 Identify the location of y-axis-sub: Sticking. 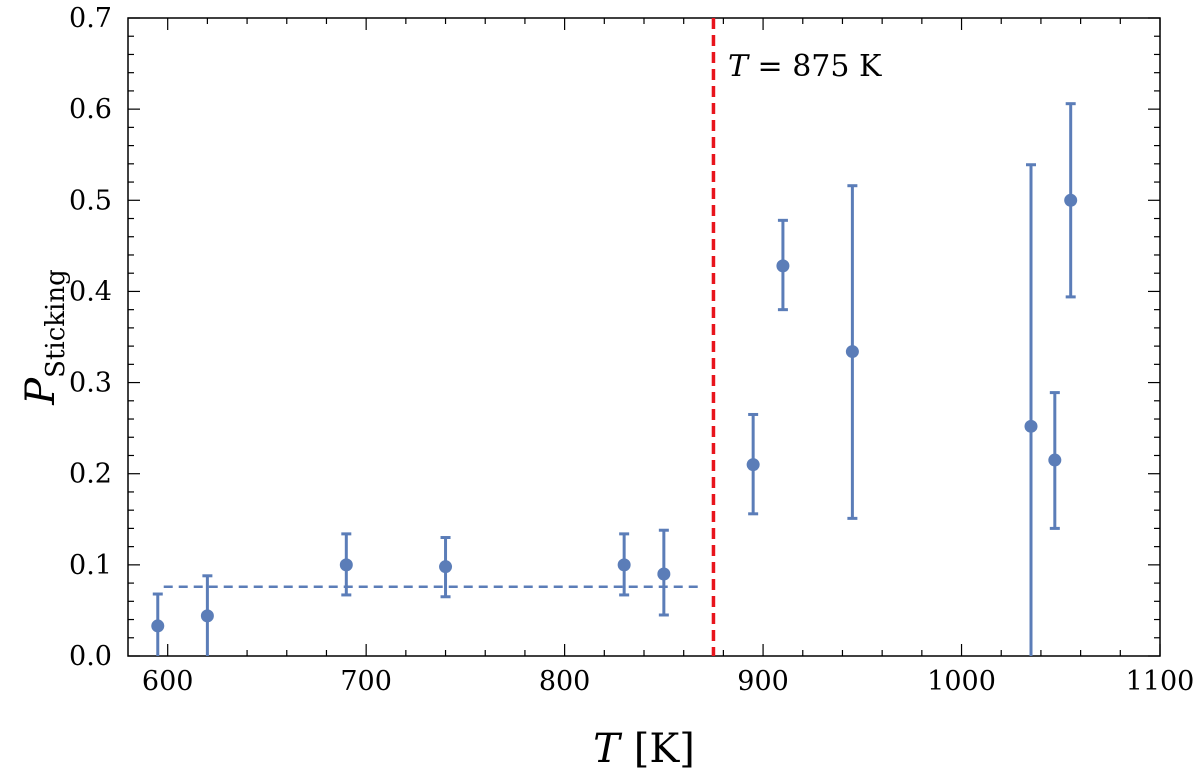
(56, 323).